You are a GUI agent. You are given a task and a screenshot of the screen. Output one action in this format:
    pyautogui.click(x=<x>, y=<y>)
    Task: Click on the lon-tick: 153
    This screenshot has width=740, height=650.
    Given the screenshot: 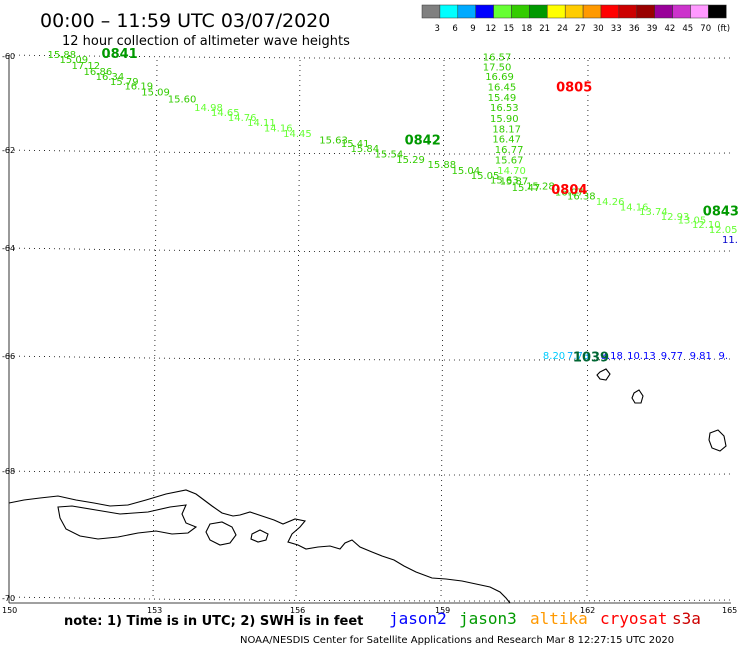 What is the action you would take?
    pyautogui.click(x=154, y=610)
    